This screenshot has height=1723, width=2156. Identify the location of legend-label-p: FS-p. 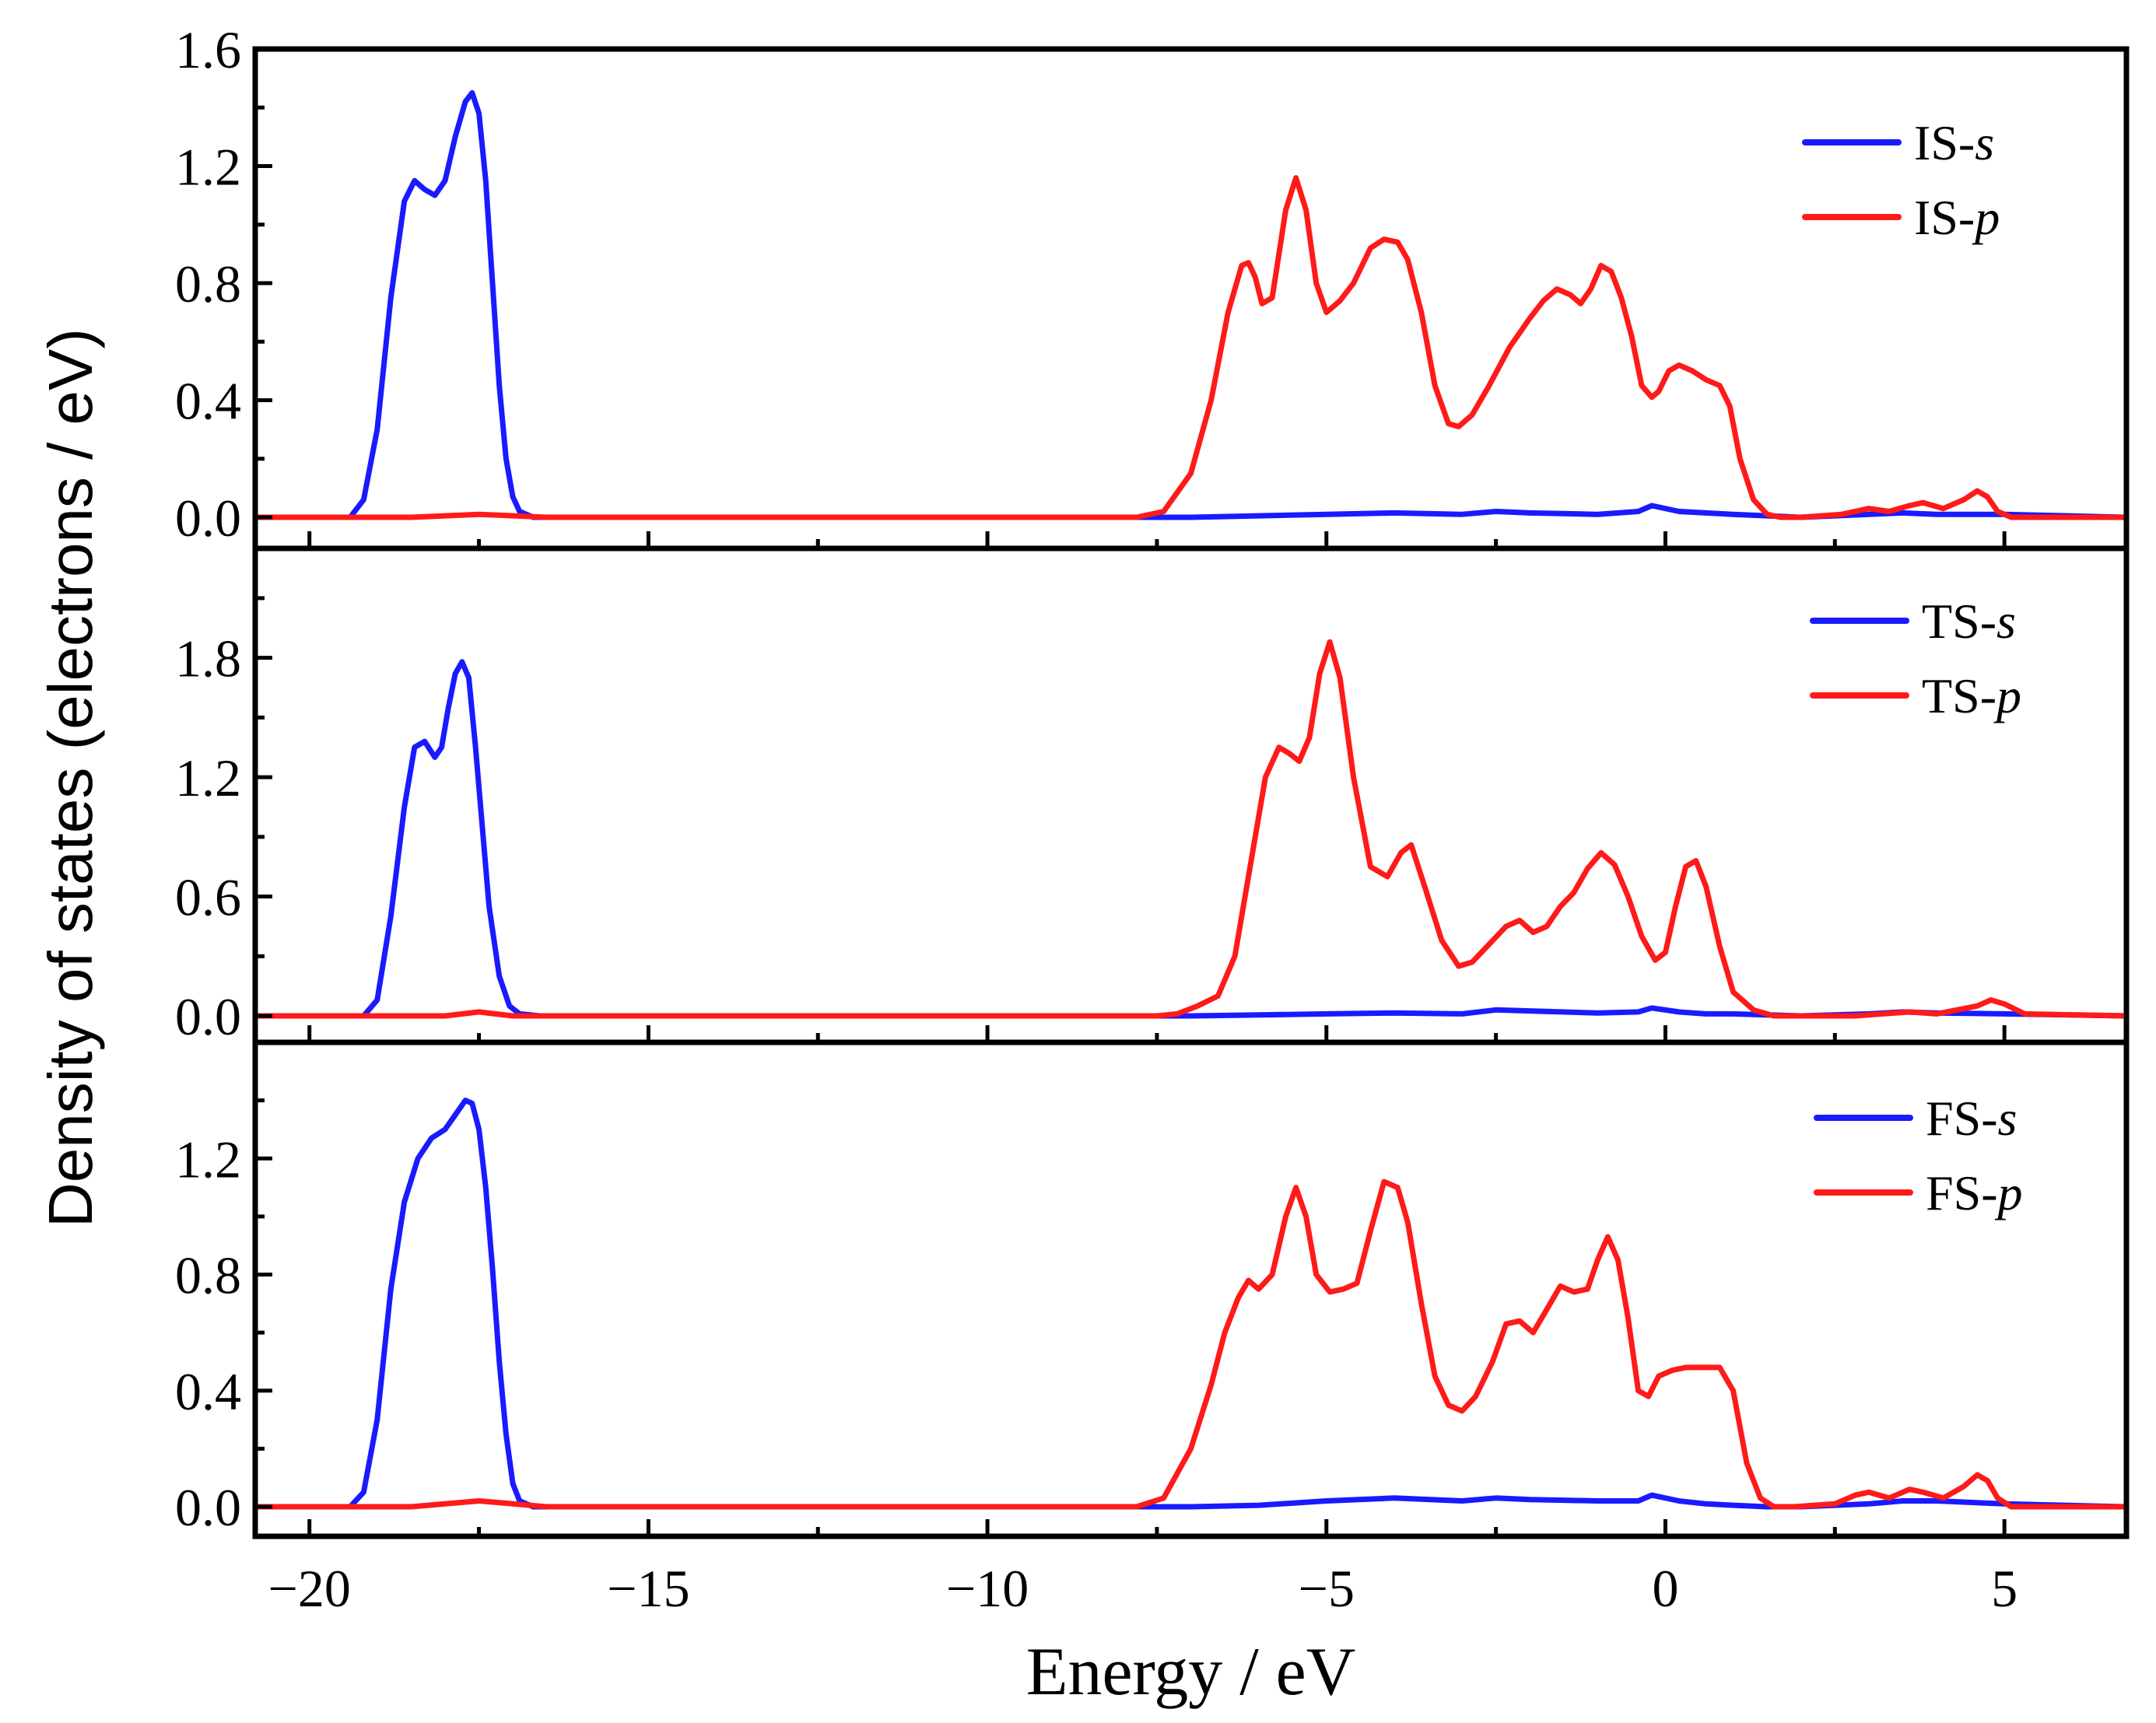
(1975, 1192).